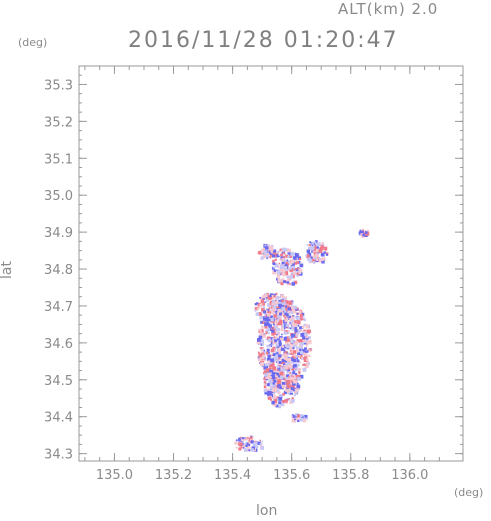 The width and height of the screenshot is (491, 521). I want to click on chart-title-timestamp: 2016/11/28 01:20:47, so click(263, 40).